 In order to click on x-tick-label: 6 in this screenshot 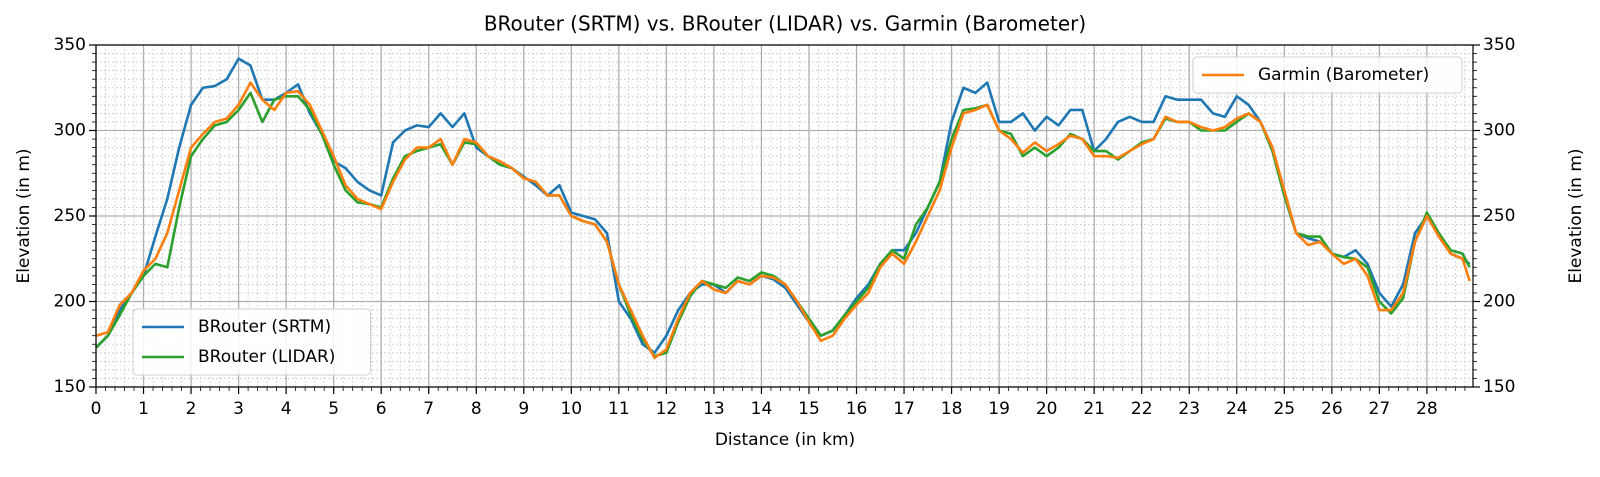, I will do `click(381, 409)`.